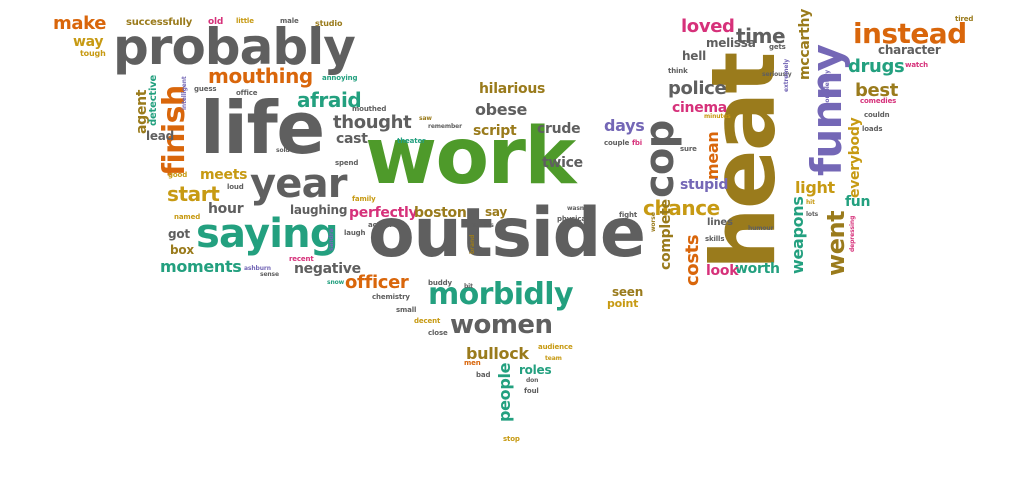 The width and height of the screenshot is (1023, 504). Describe the element at coordinates (628, 215) in the screenshot. I see `word-fight: fight` at that location.